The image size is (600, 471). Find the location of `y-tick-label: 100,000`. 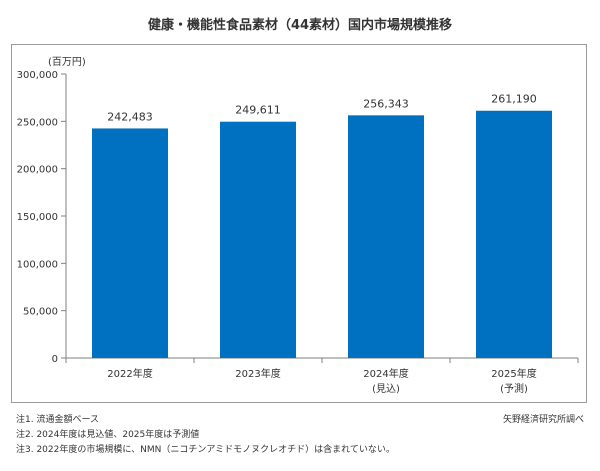

y-tick-label: 100,000 is located at coordinates (37, 264).